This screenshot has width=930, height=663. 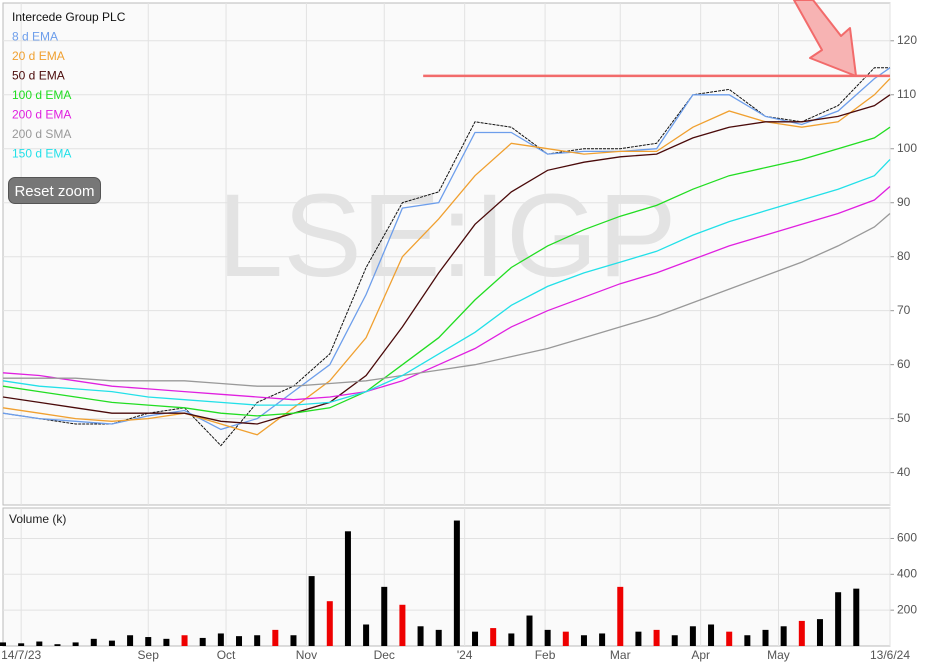 I want to click on legend-label: 200 d SMA, so click(x=41, y=134).